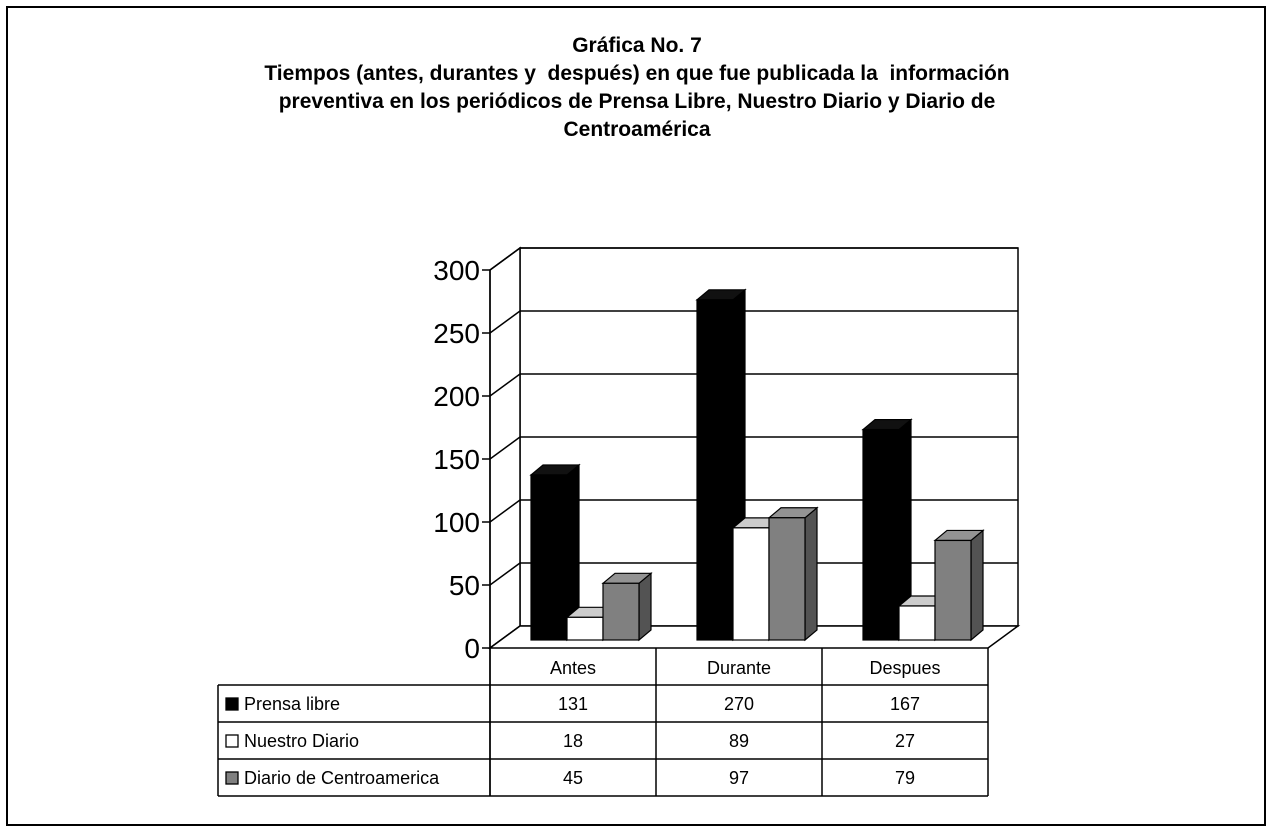  I want to click on data-table-value: 270, so click(739, 704).